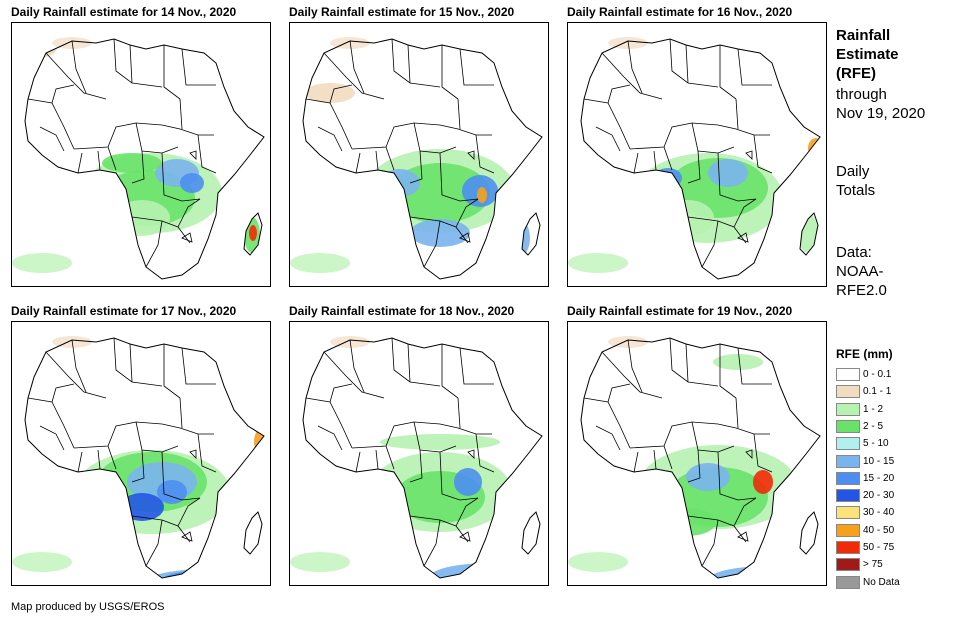 This screenshot has height=626, width=967. I want to click on madagascar-outline, so click(253, 533).